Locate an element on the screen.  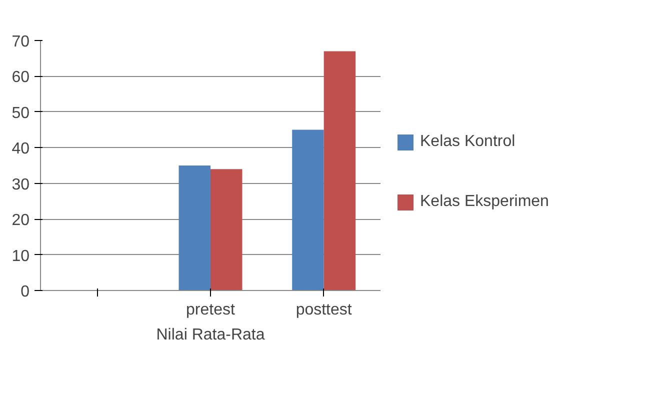
y-tick-label: 70 is located at coordinates (21, 42).